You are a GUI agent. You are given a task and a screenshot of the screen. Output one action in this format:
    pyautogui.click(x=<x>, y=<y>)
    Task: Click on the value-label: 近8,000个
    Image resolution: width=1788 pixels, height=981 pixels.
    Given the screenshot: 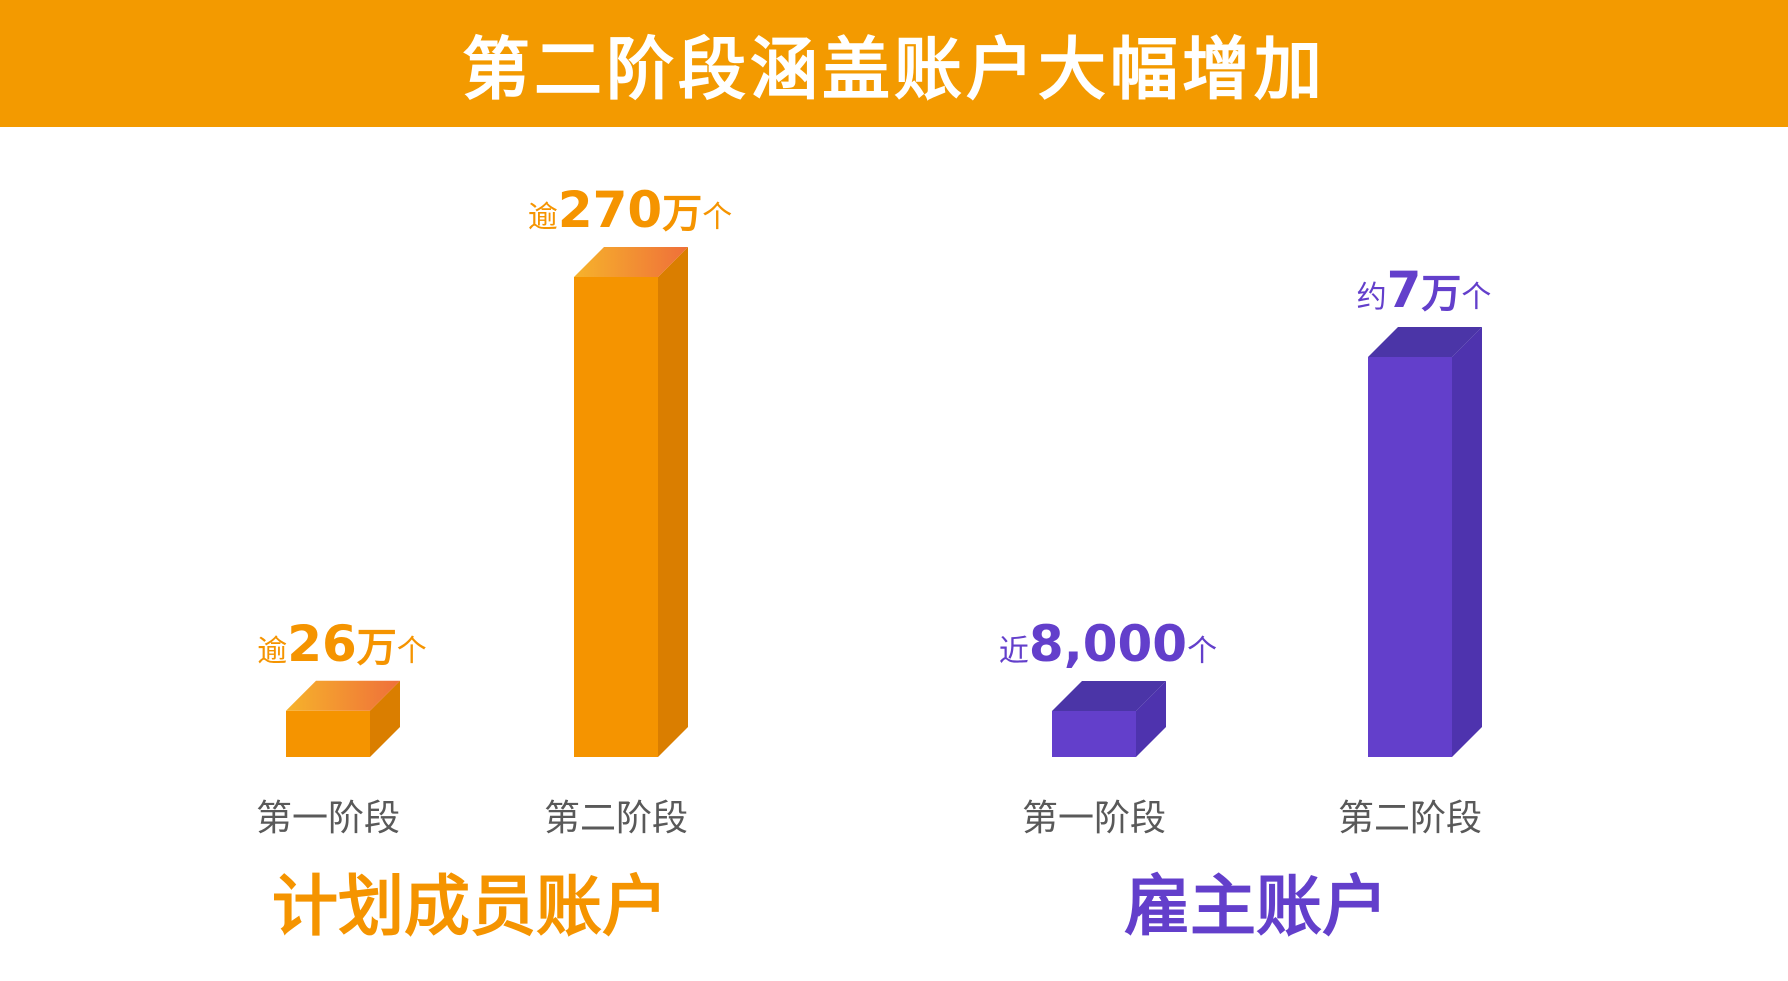 What is the action you would take?
    pyautogui.click(x=1108, y=644)
    